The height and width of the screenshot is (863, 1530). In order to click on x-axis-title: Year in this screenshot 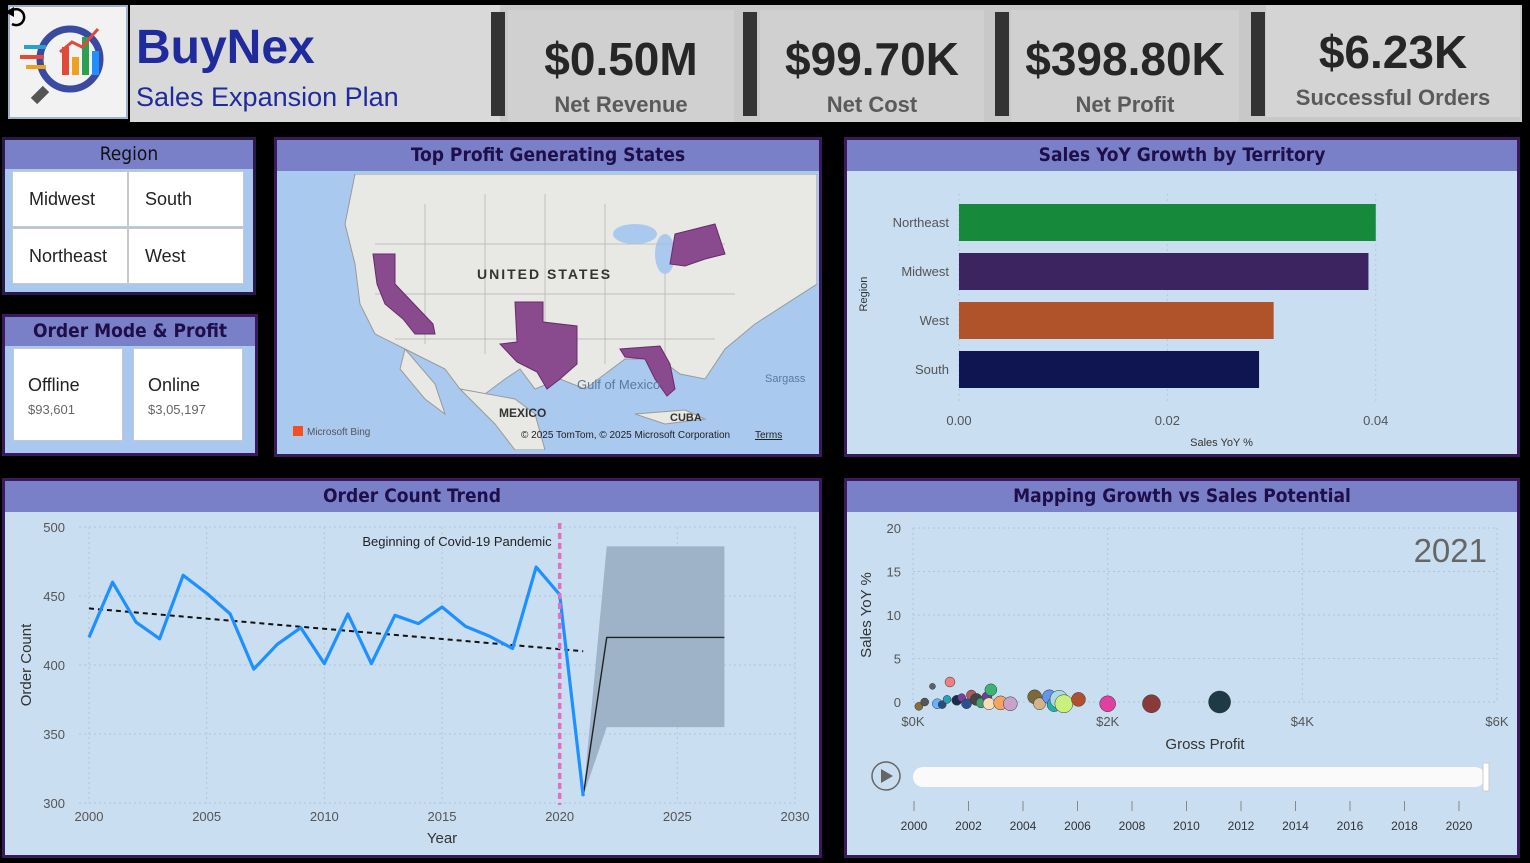, I will do `click(442, 838)`.